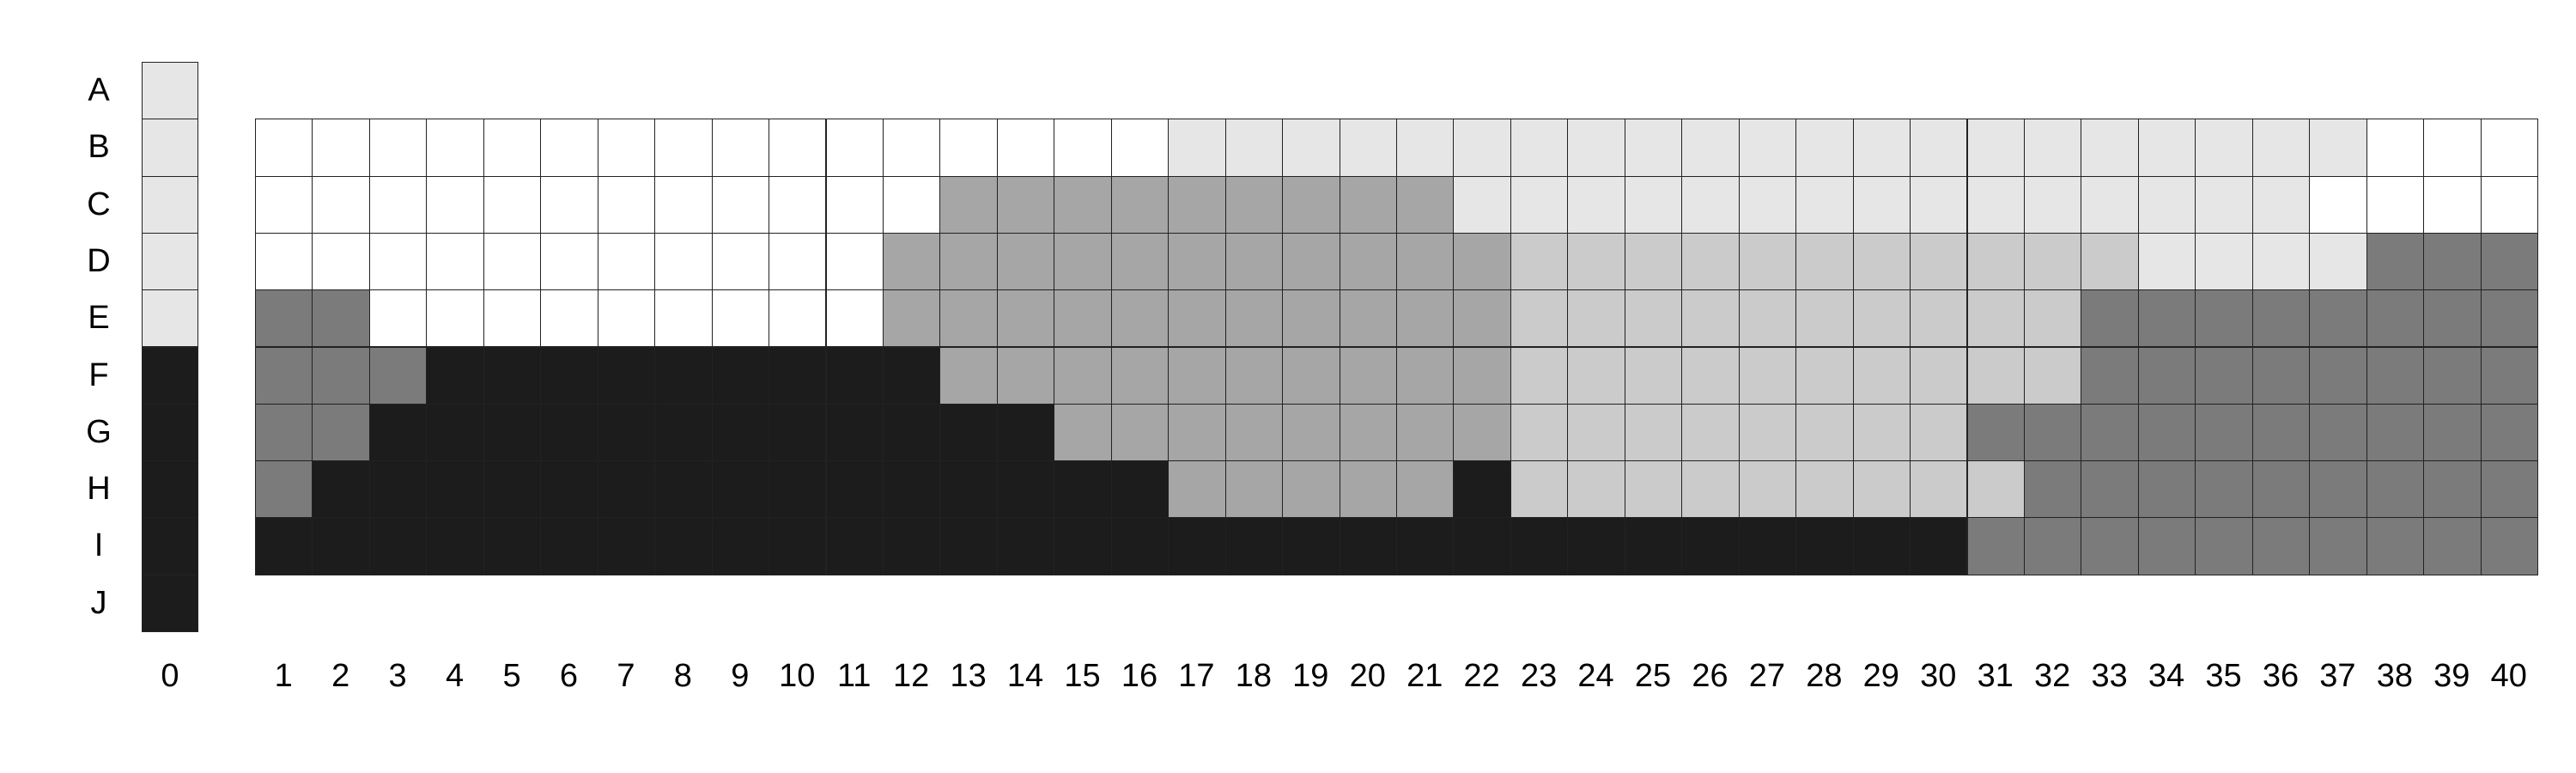 The height and width of the screenshot is (773, 2576). What do you see at coordinates (170, 375) in the screenshot?
I see `ref-cell-f` at bounding box center [170, 375].